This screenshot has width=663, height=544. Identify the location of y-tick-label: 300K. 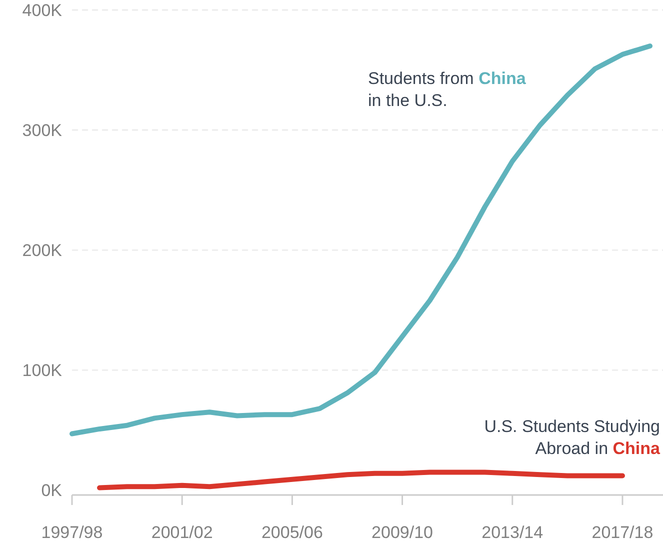
(42, 130).